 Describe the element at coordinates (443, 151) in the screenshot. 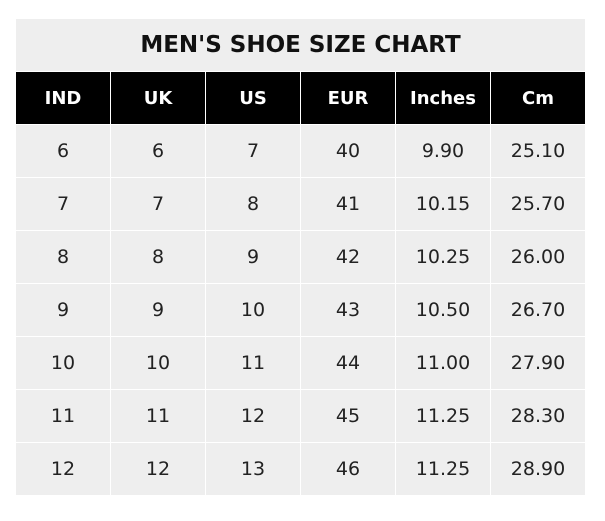

I see `table-cell: 9.90` at that location.